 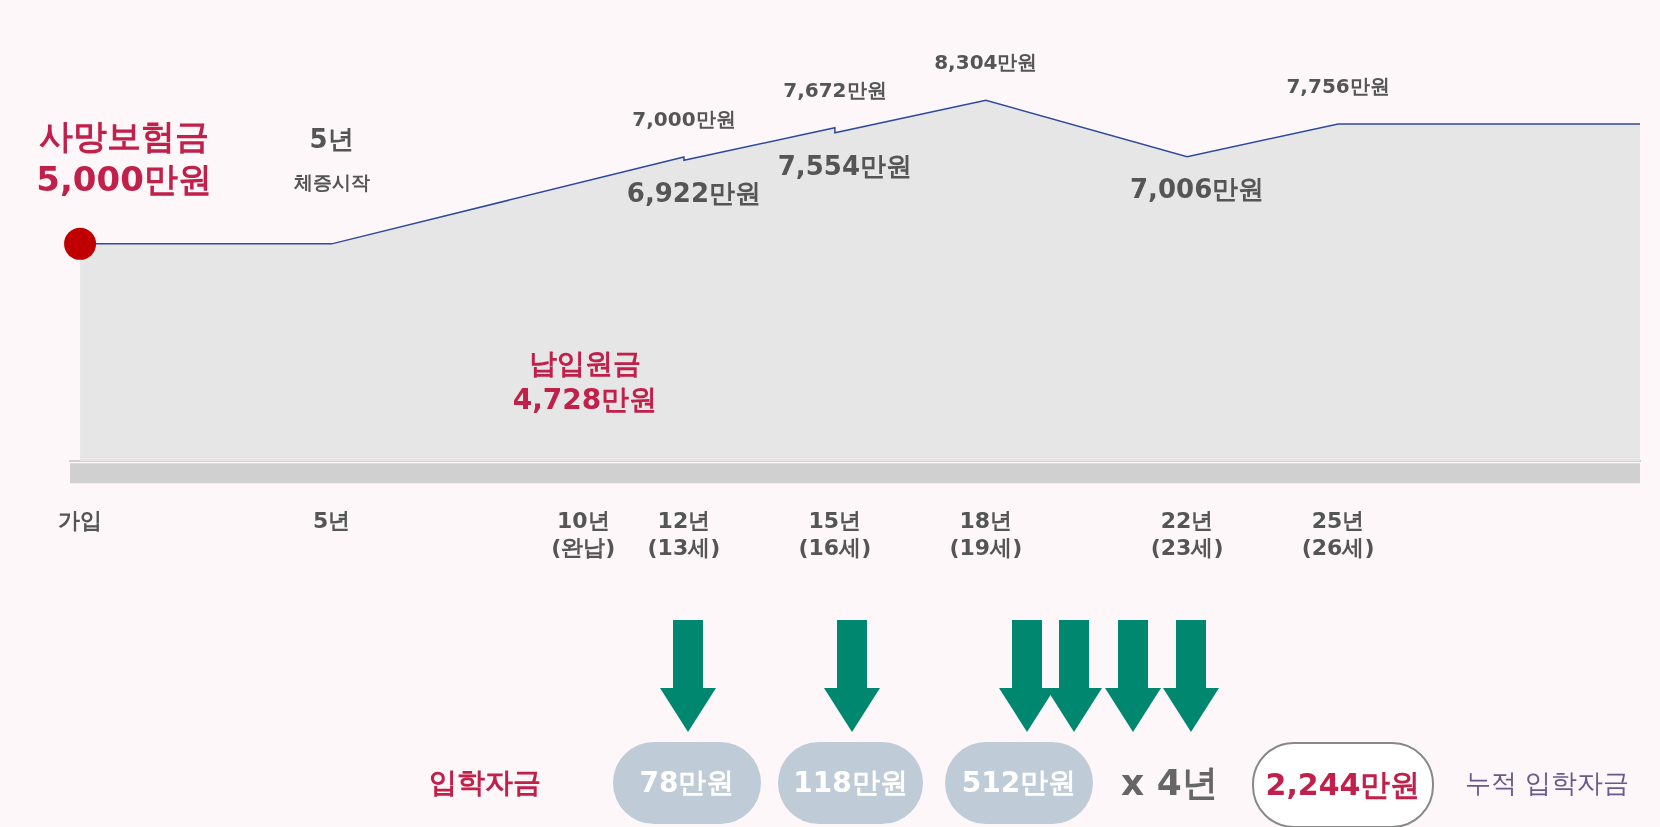 What do you see at coordinates (80, 521) in the screenshot?
I see `x-tick-label: 가입` at bounding box center [80, 521].